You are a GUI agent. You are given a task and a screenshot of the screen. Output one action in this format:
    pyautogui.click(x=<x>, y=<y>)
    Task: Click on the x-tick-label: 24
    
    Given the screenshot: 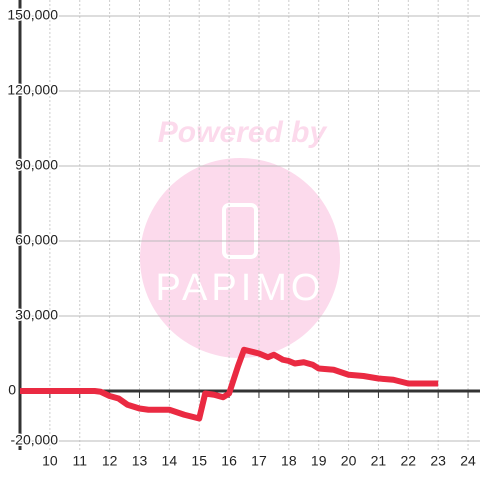 What is the action you would take?
    pyautogui.click(x=468, y=461)
    